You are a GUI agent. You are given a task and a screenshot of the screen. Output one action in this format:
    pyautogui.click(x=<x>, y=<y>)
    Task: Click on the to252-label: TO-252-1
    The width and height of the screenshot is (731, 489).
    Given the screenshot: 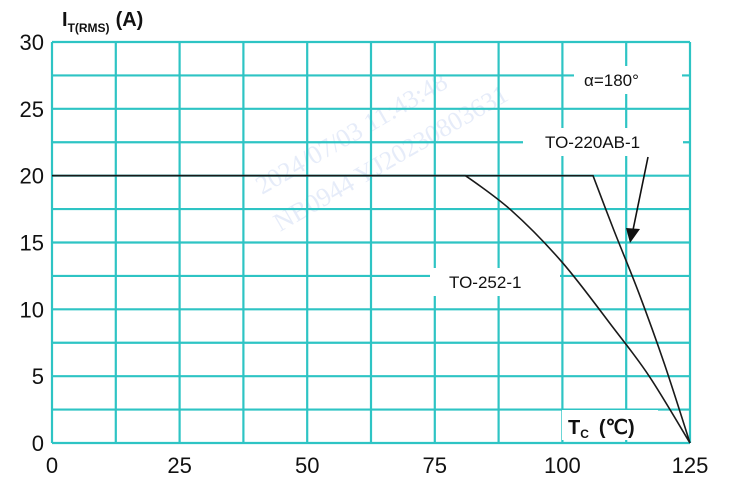 What is the action you would take?
    pyautogui.click(x=485, y=282)
    